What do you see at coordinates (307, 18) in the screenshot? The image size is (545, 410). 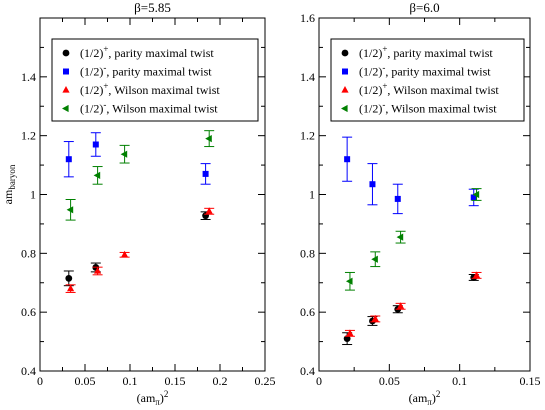 I see `y-tick-label: 1.6` at bounding box center [307, 18].